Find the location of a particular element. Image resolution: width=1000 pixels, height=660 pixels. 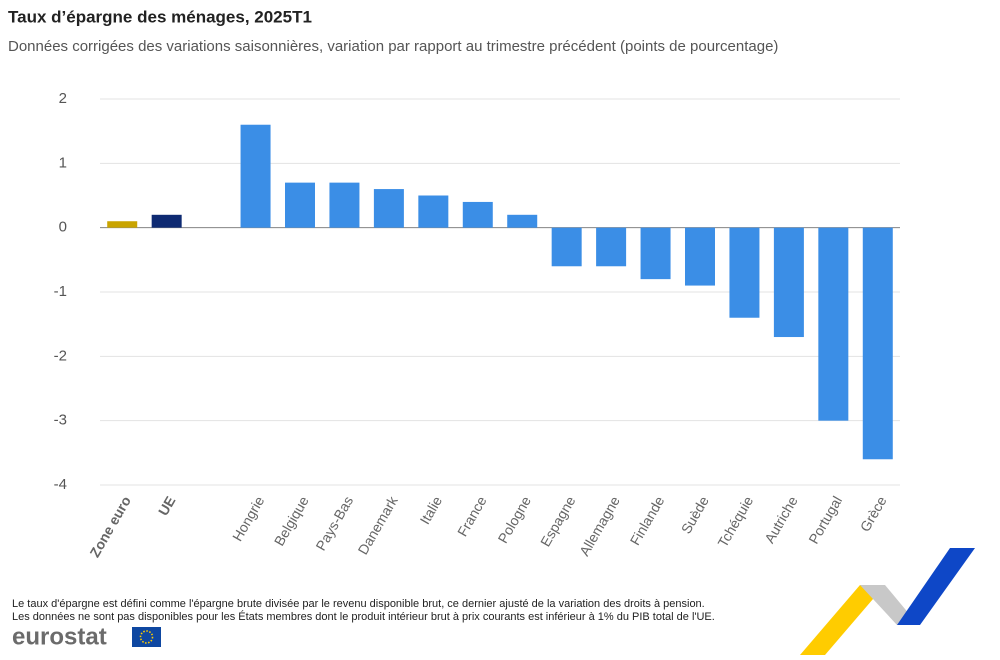

x-tick-label: UE is located at coordinates (167, 505).